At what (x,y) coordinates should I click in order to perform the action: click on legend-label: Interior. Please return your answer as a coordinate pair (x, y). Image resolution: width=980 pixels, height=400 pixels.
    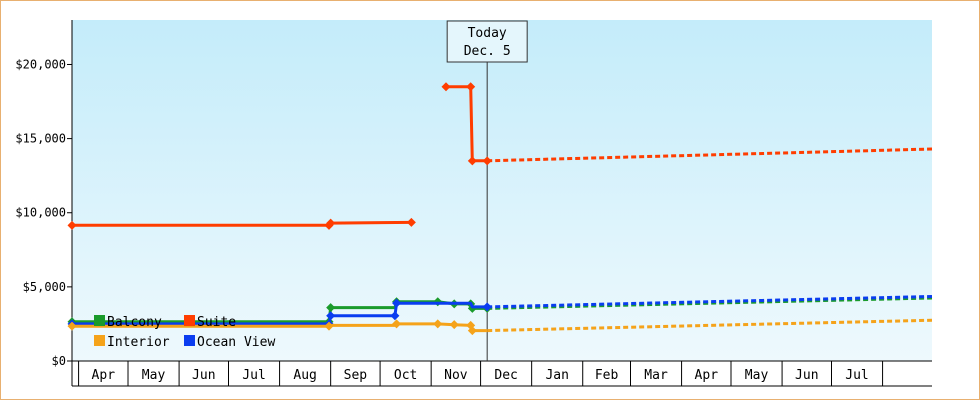
    Looking at the image, I should click on (138, 342).